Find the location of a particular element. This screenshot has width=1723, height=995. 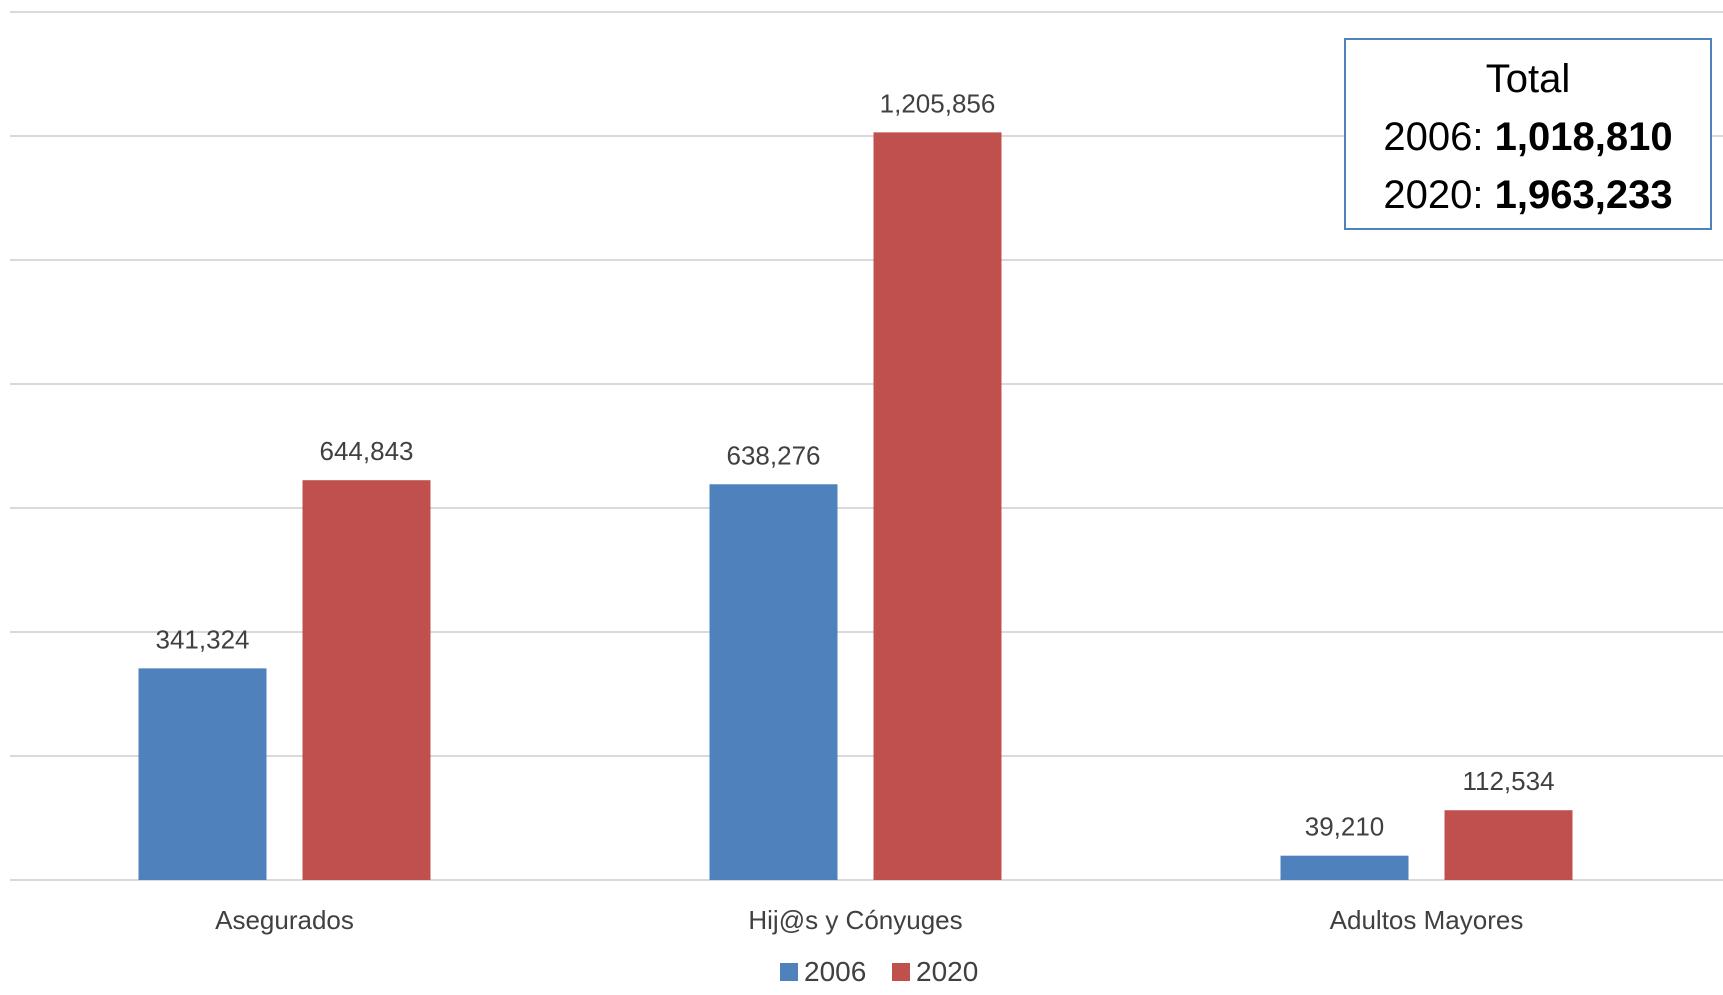

x-tick-label-2: Adultos Mayores is located at coordinates (1427, 920).